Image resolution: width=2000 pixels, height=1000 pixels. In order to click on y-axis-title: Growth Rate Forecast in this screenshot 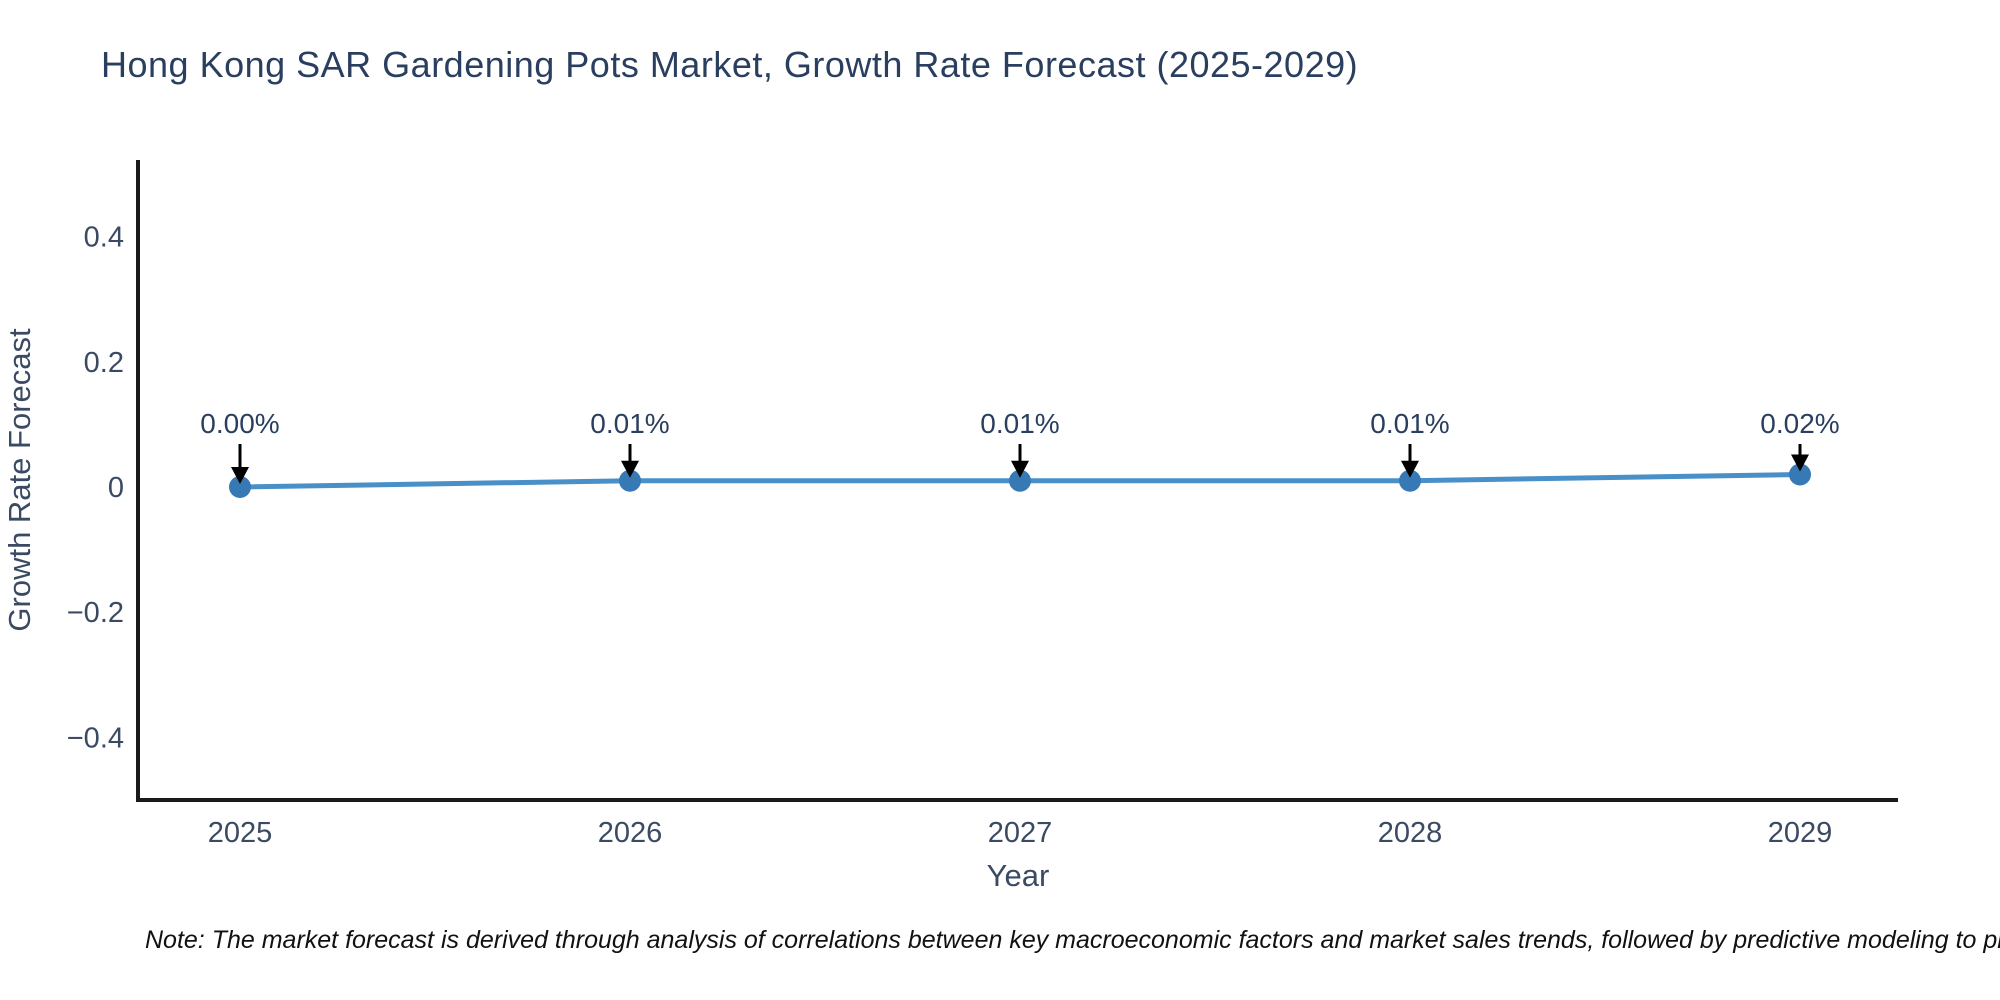, I will do `click(19, 480)`.